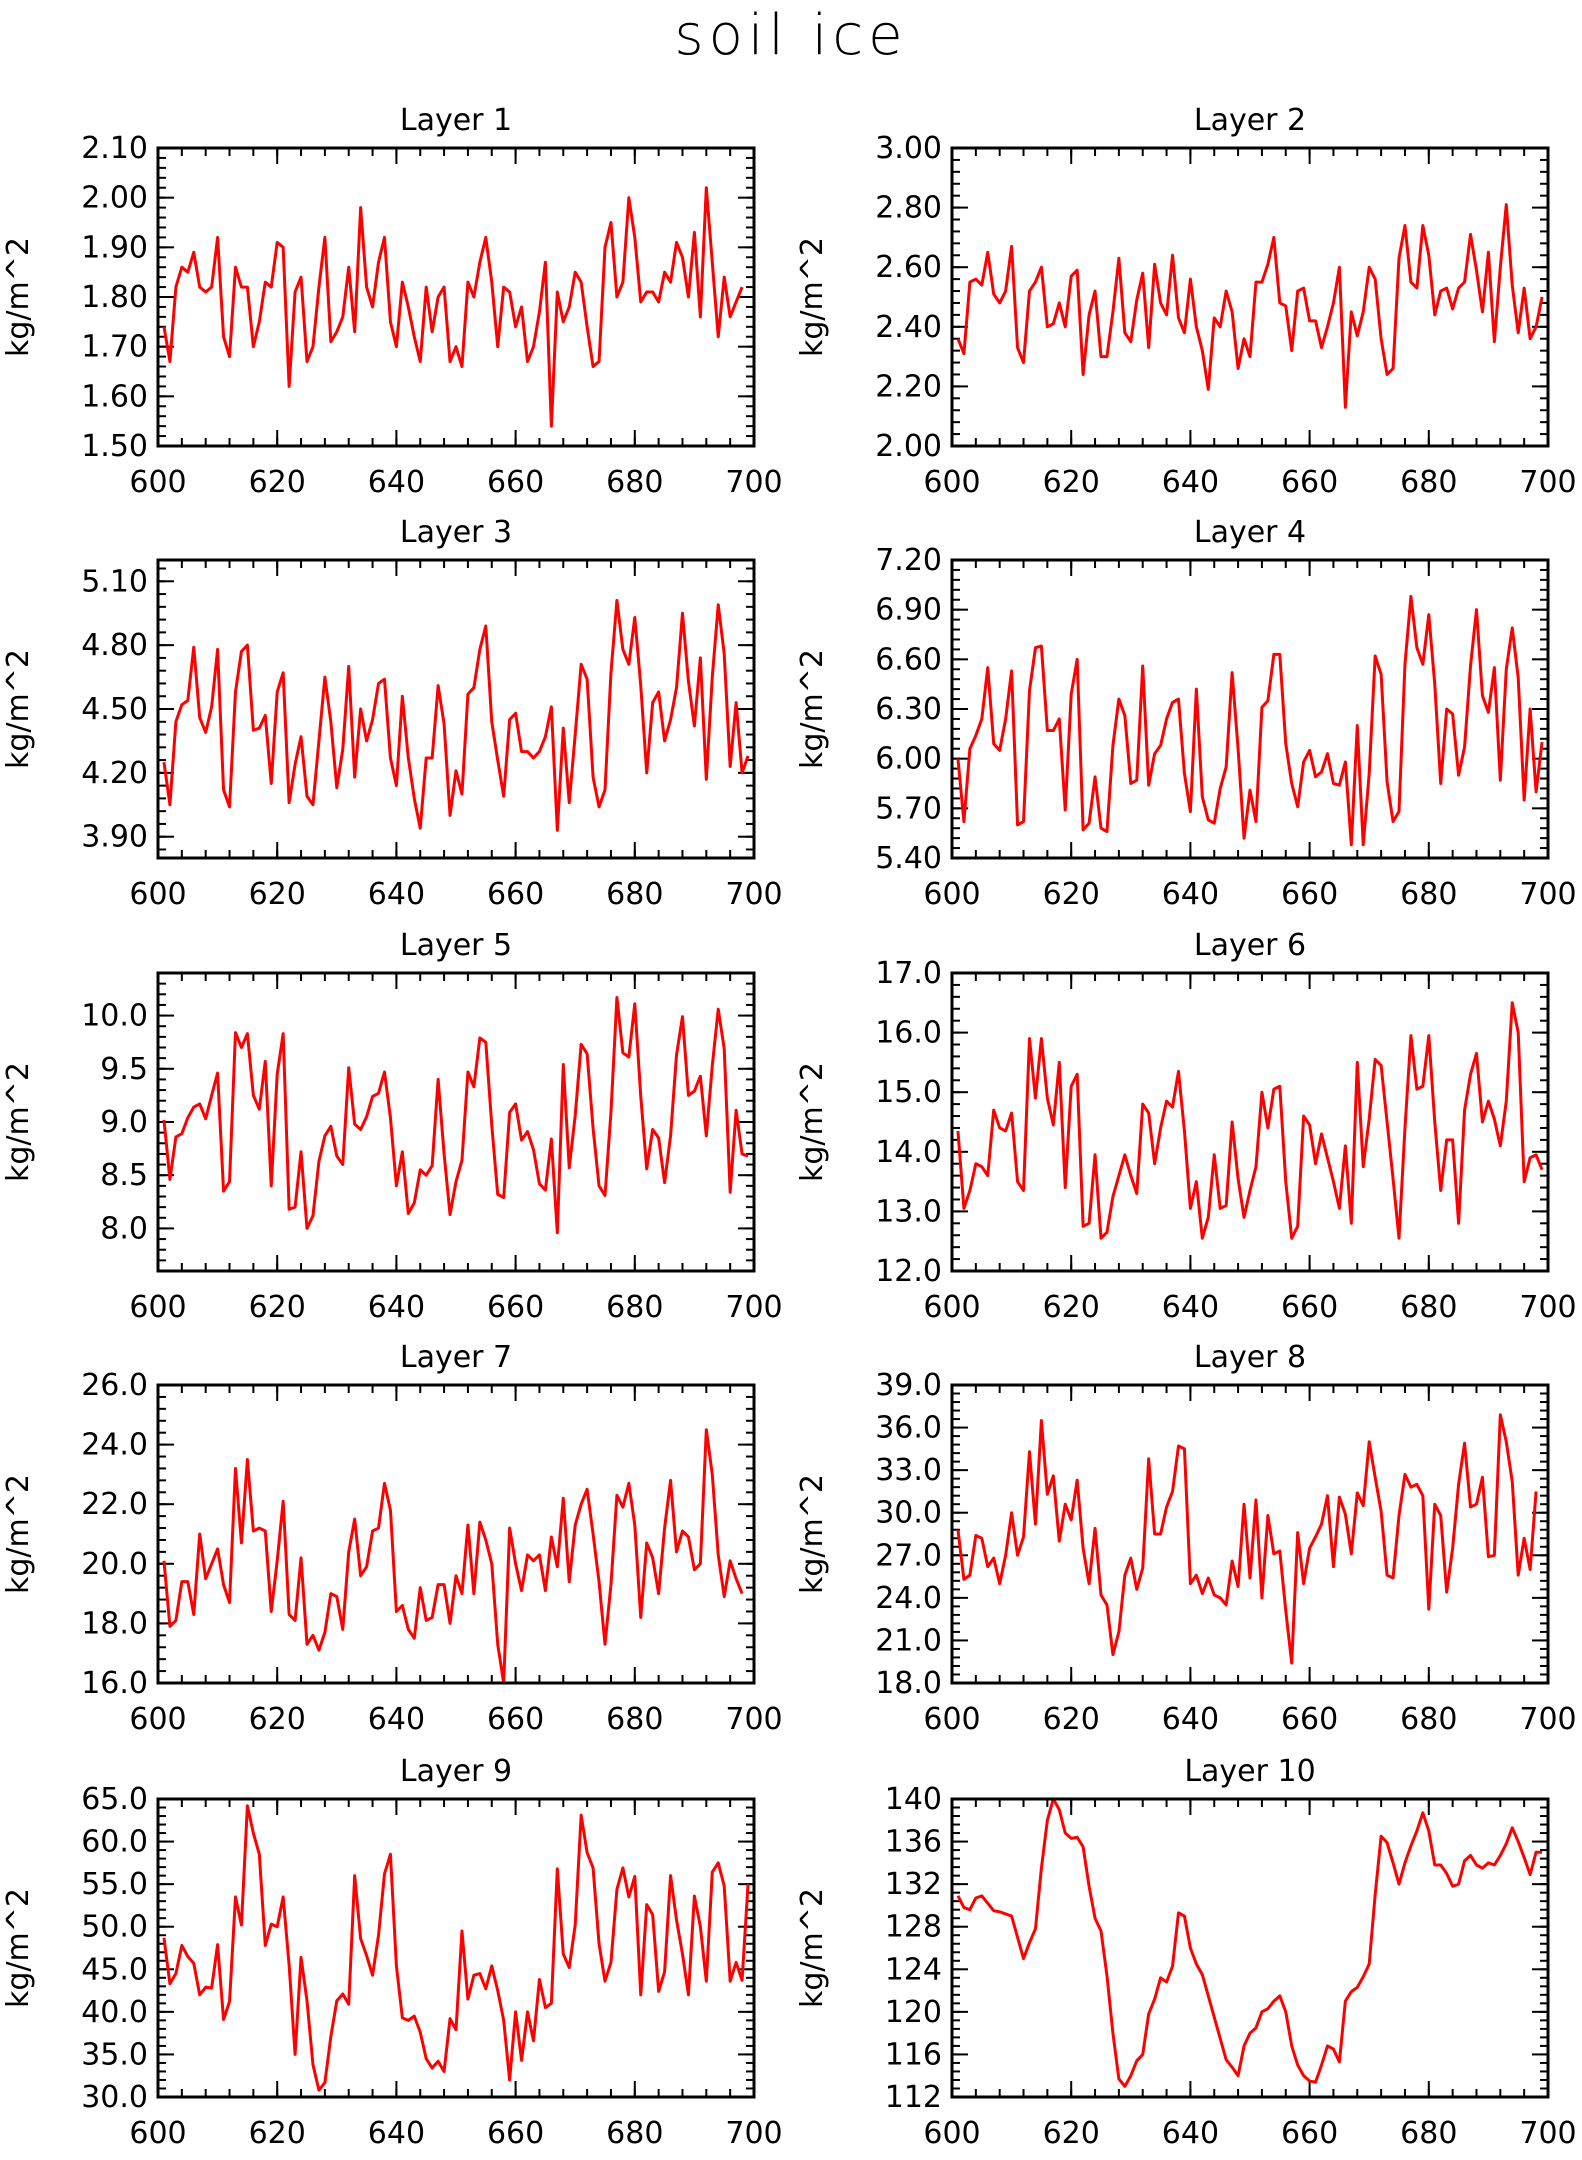 This screenshot has width=1582, height=2160. I want to click on y-tick-label: 3.00, so click(908, 148).